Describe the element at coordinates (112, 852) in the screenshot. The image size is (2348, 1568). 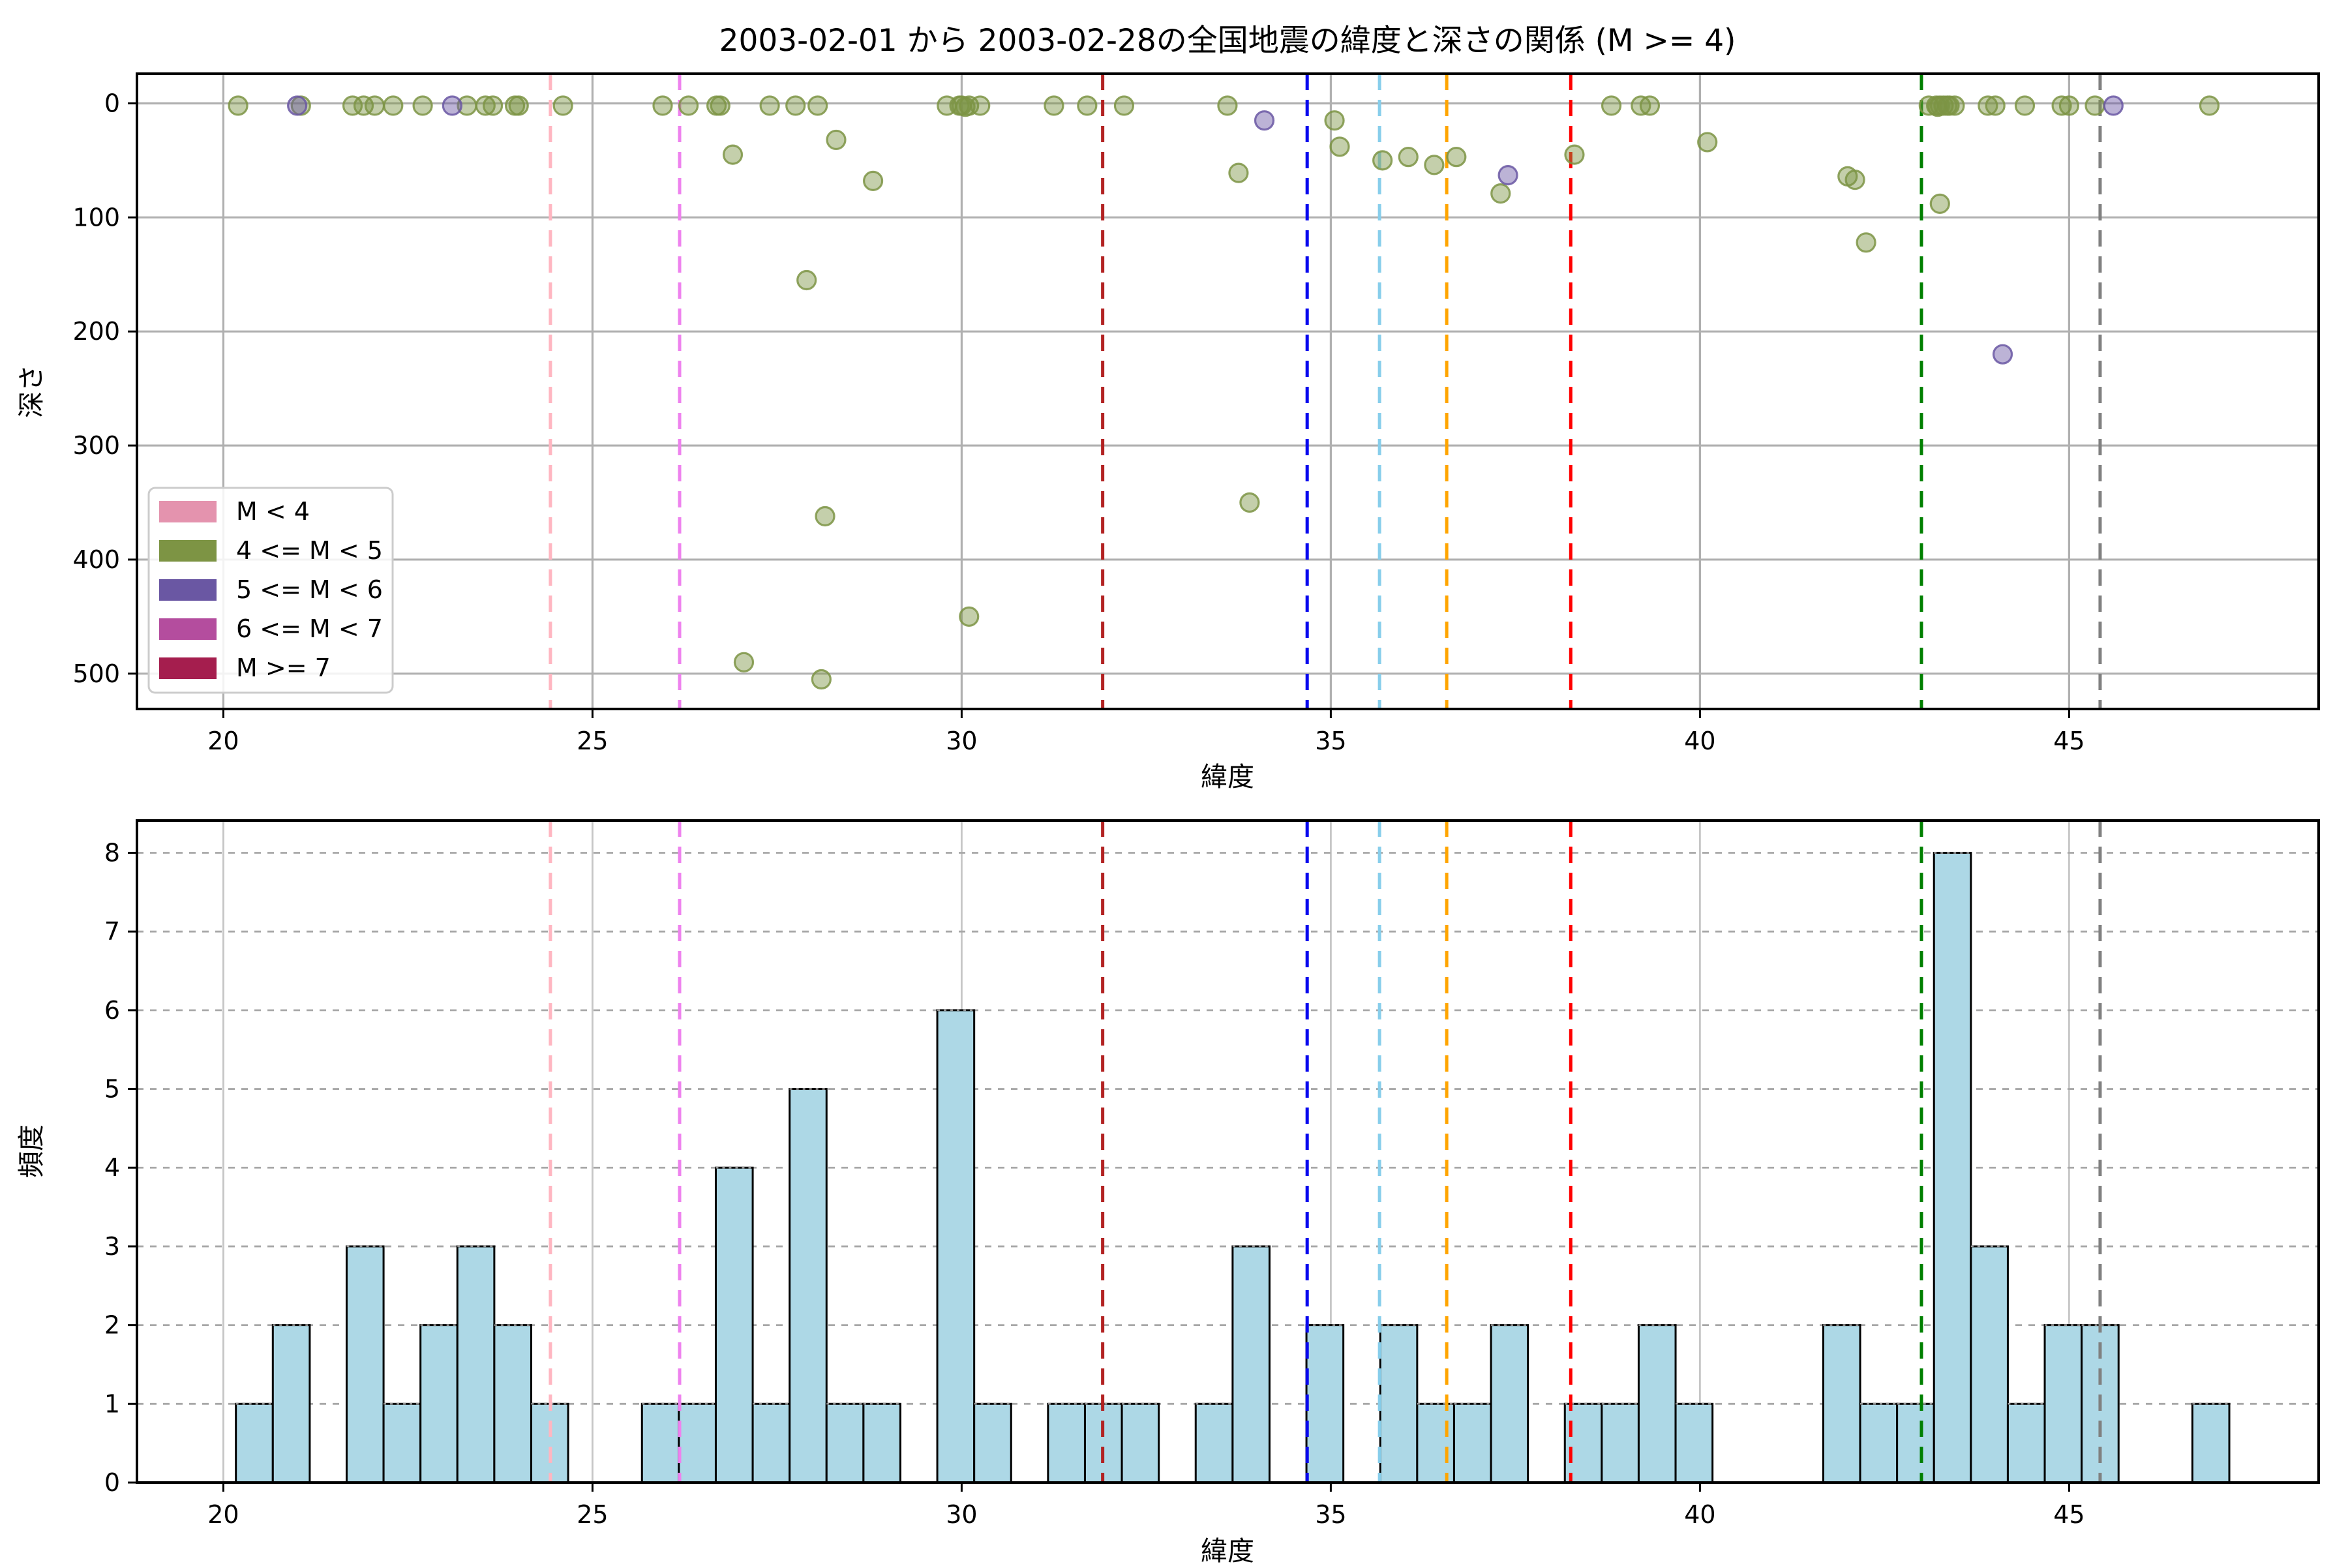
I see `y-tick-label: 8` at that location.